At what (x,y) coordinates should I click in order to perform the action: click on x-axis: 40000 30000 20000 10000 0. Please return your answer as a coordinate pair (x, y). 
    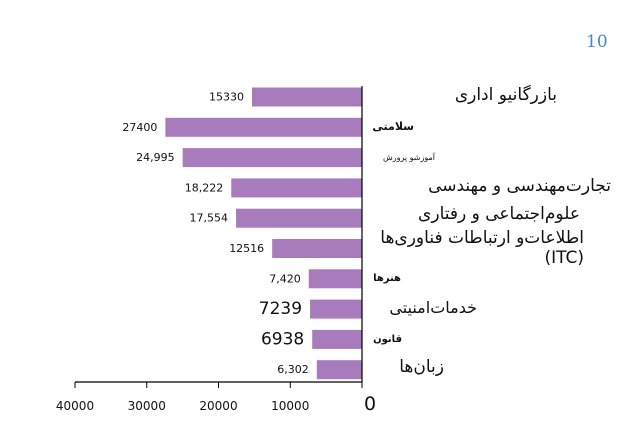
    Looking at the image, I should click on (216, 398).